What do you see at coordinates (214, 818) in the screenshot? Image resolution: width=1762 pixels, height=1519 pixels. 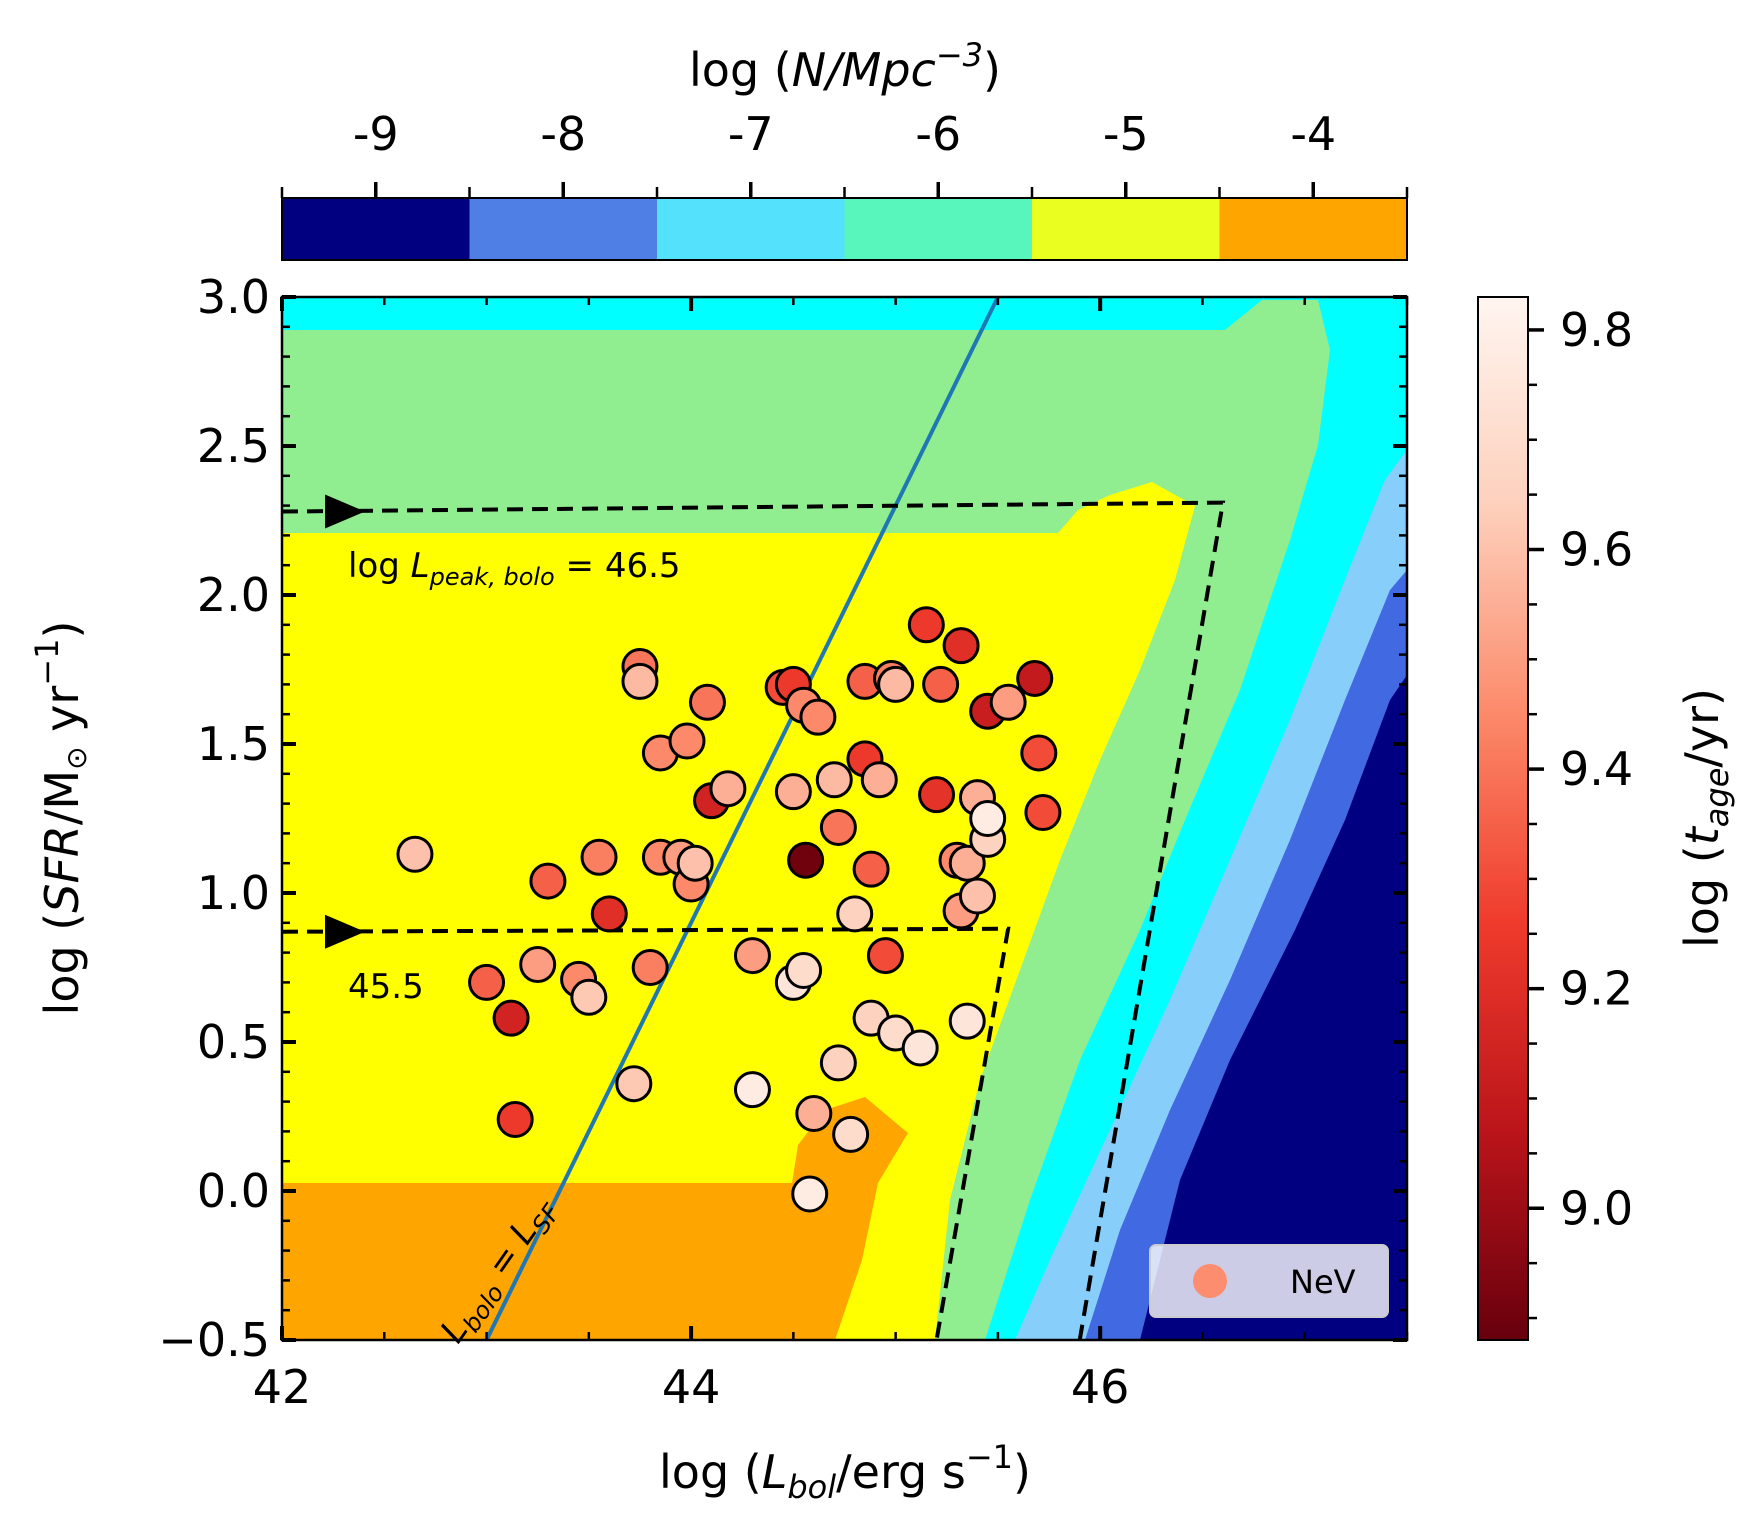 I see `y-tick-labels: −0.5 0.0 0.5 1.0 1.5 2.0 2.5 3.0` at bounding box center [214, 818].